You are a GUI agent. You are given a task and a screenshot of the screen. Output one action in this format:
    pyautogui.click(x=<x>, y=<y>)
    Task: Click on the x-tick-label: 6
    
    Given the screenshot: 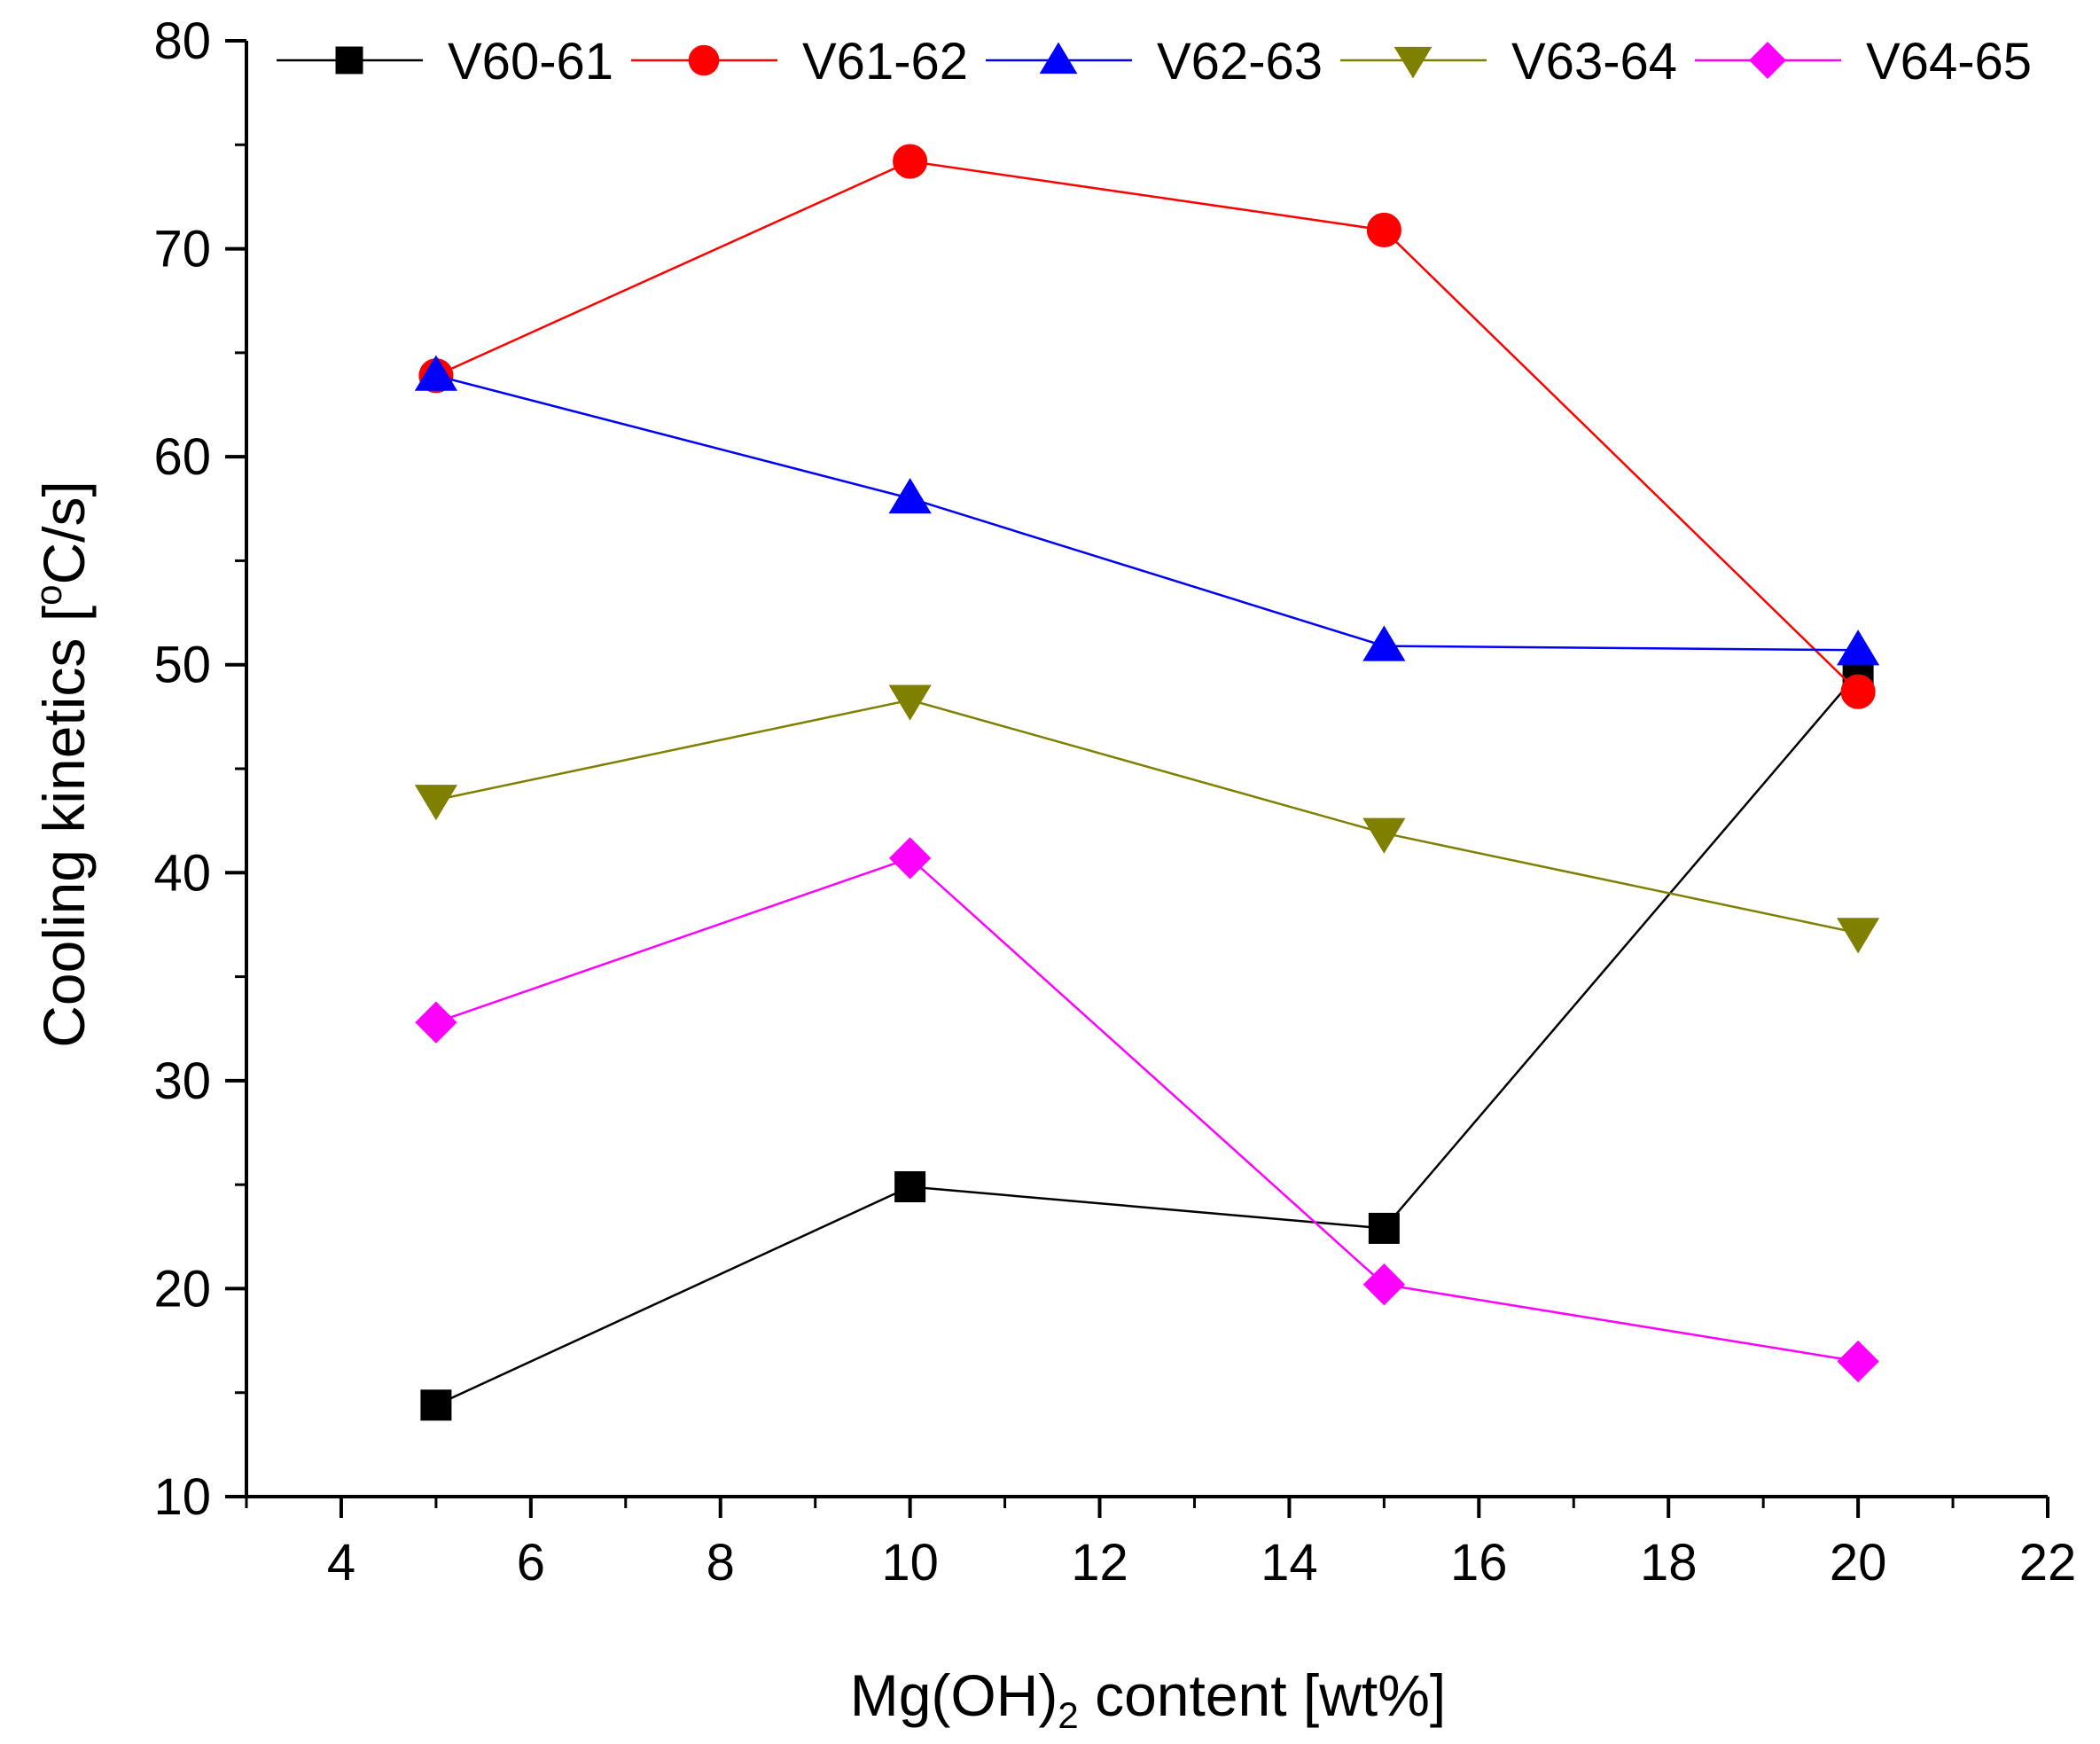 What is the action you would take?
    pyautogui.click(x=531, y=1562)
    